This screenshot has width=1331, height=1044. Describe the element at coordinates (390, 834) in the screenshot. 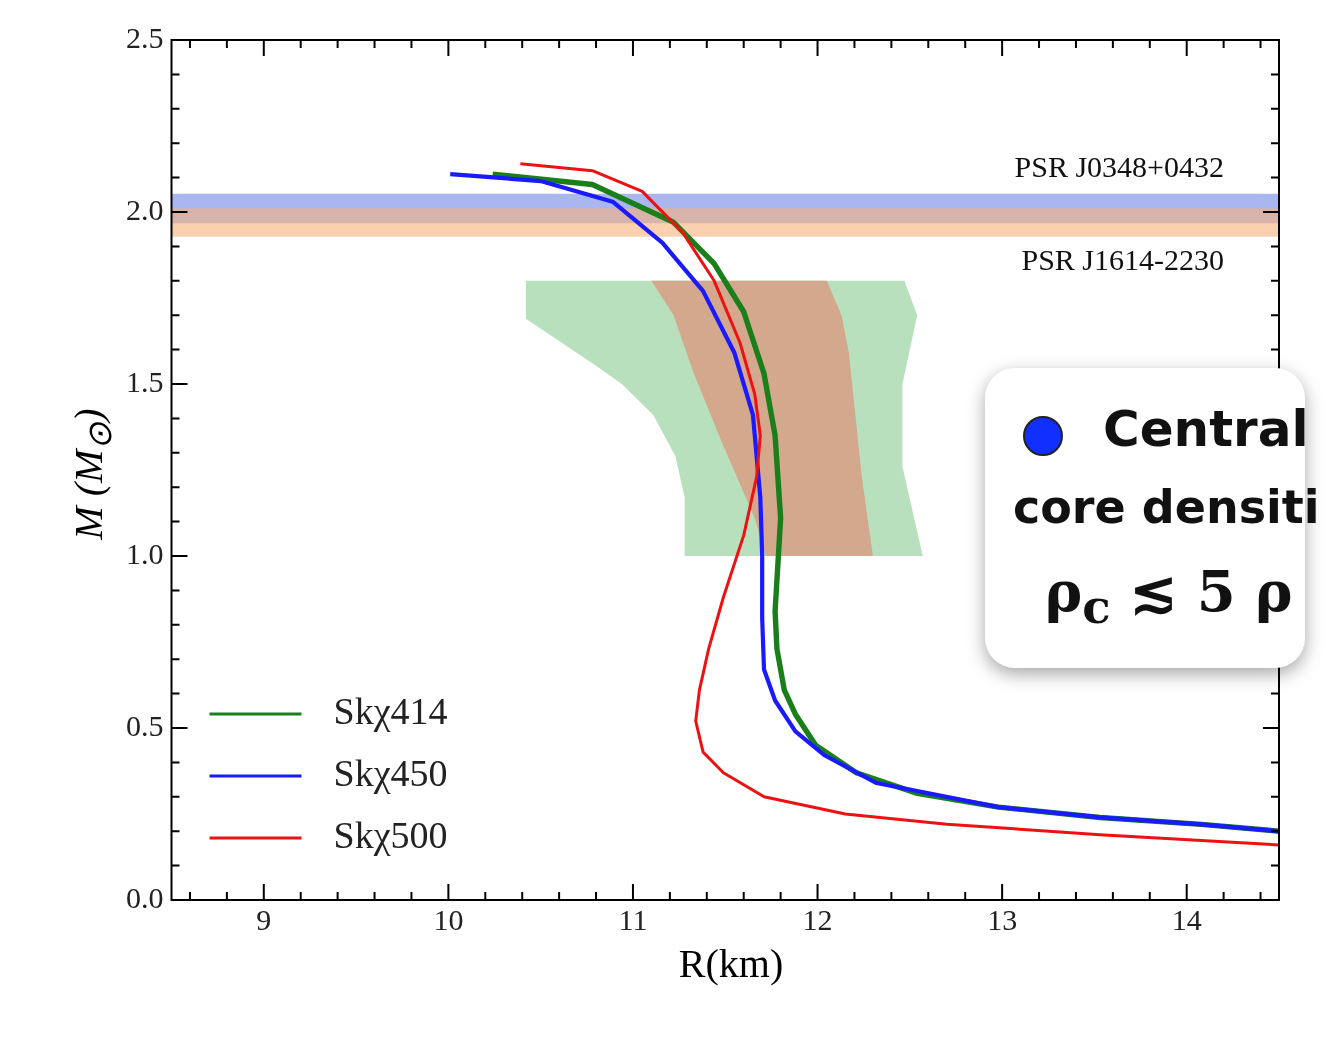

I see `legend-label: Skχ500` at that location.